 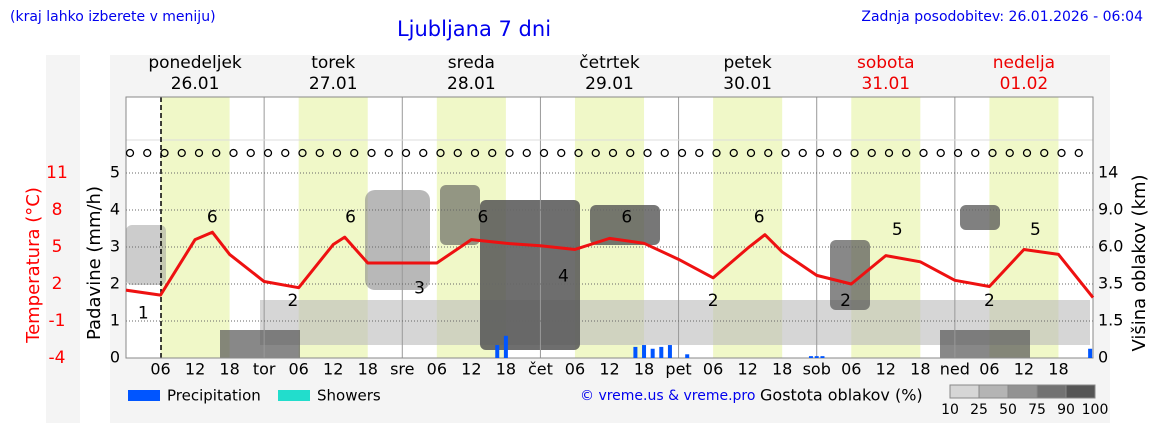 What do you see at coordinates (747, 84) in the screenshot?
I see `day-date: 30.01` at bounding box center [747, 84].